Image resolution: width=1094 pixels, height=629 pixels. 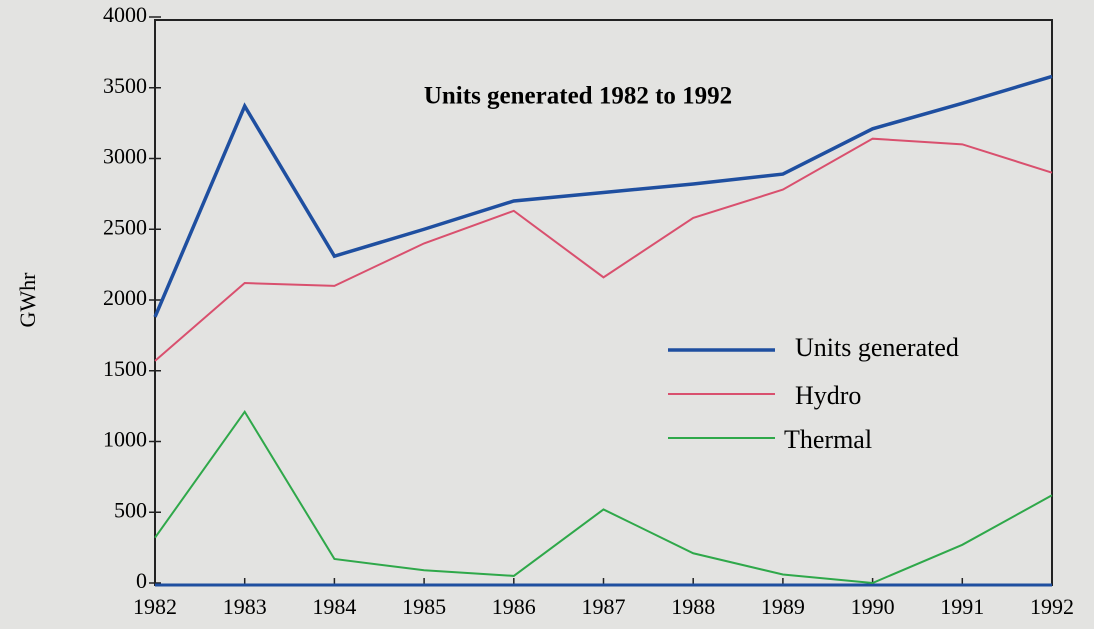 What do you see at coordinates (424, 606) in the screenshot?
I see `x-tick-label: 1985` at bounding box center [424, 606].